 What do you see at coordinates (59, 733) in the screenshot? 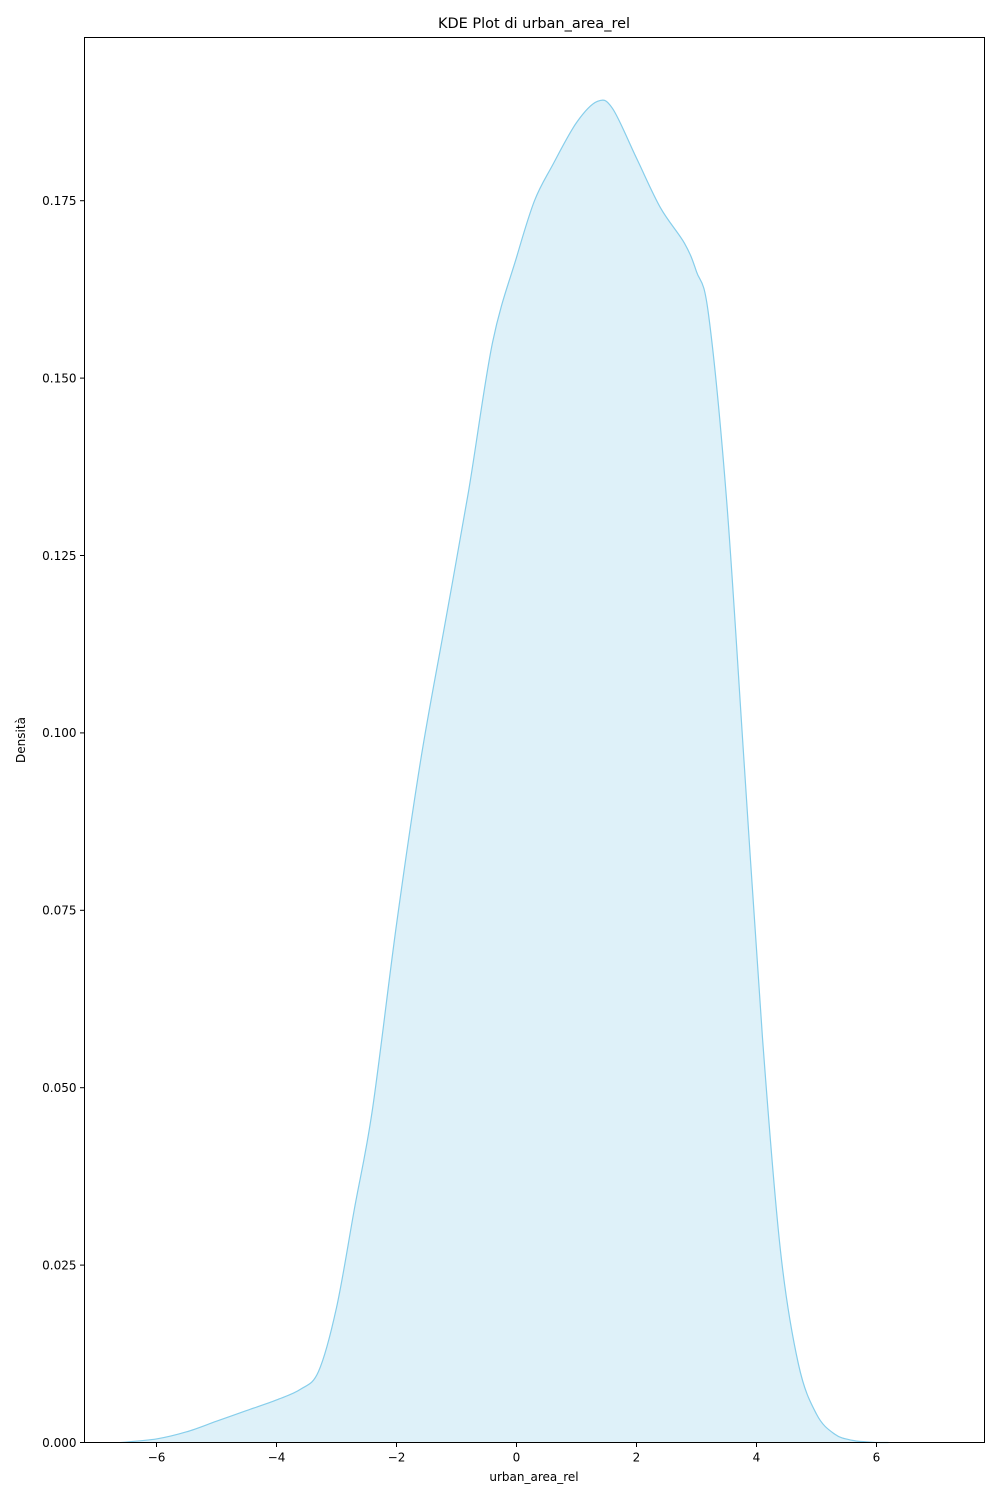
I see `y-tick-label: 0.100` at bounding box center [59, 733].